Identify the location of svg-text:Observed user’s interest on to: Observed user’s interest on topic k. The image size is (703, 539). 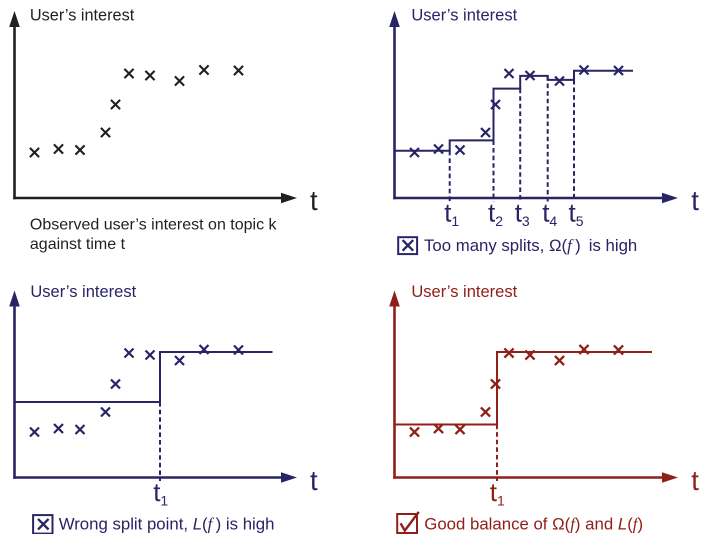
(154, 225).